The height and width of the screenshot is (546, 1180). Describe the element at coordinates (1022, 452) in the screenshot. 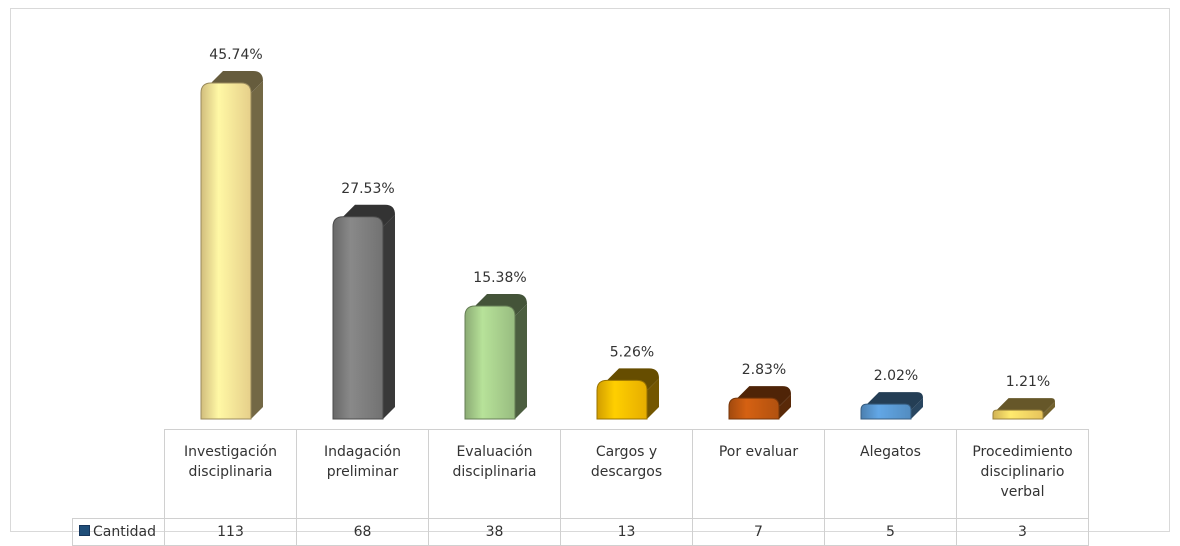

I see `category-label-line: Procedimiento` at that location.